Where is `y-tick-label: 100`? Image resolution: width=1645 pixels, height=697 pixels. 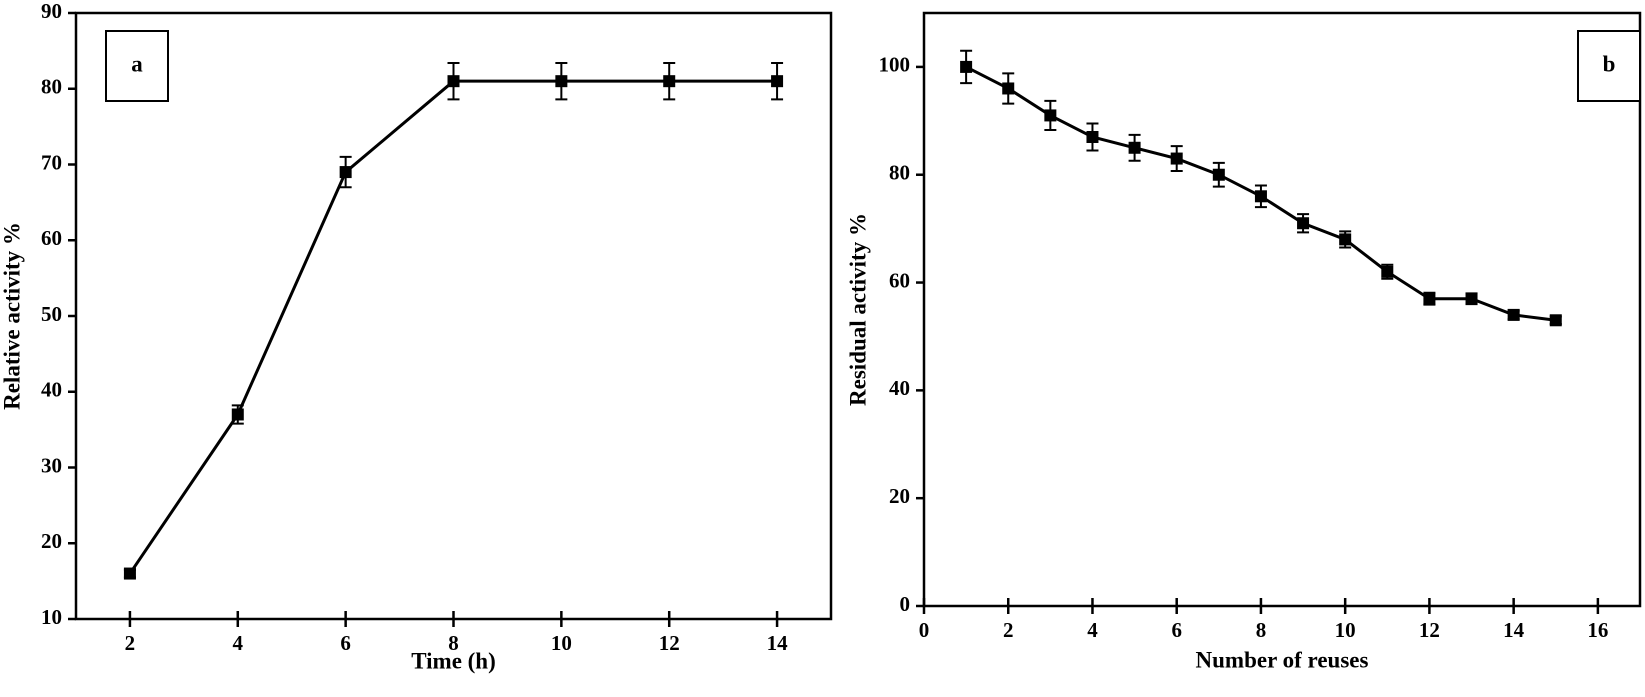
y-tick-label: 100 is located at coordinates (895, 65).